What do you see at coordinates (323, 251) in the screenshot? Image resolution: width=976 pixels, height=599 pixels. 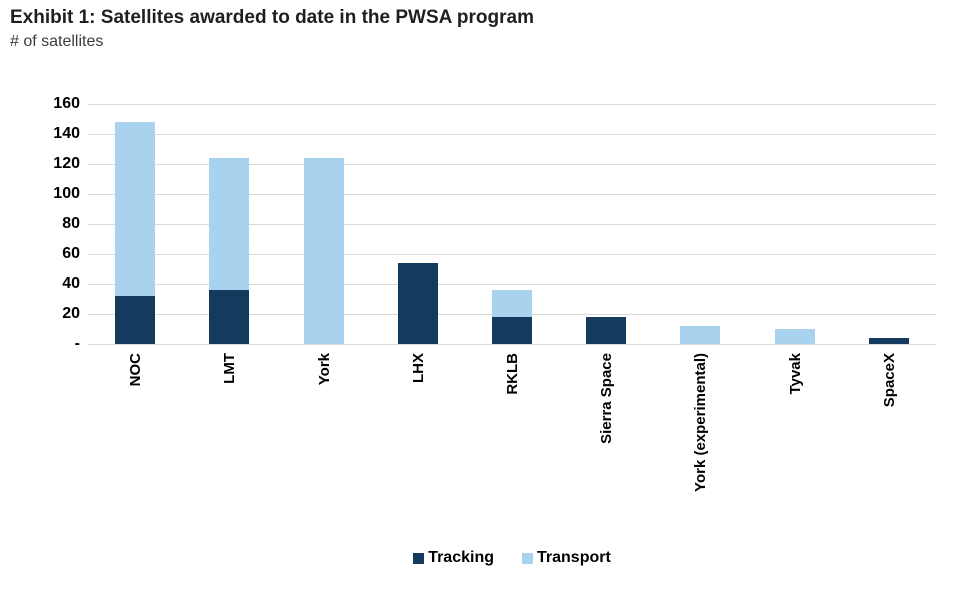 I see `bar-segment-transport-york` at bounding box center [323, 251].